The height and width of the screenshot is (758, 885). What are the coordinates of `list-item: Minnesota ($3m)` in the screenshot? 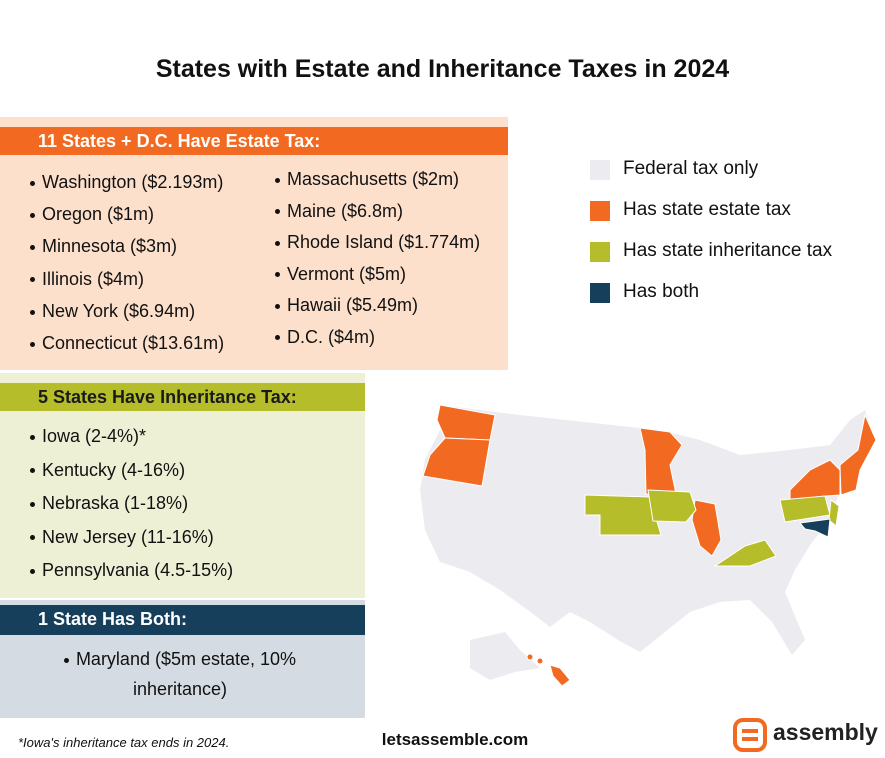 It's located at (103, 246).